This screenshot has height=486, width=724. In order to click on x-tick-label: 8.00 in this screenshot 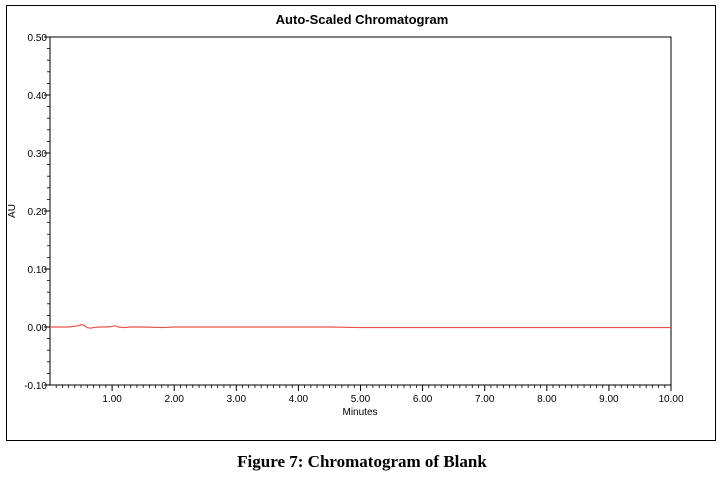, I will do `click(547, 399)`.